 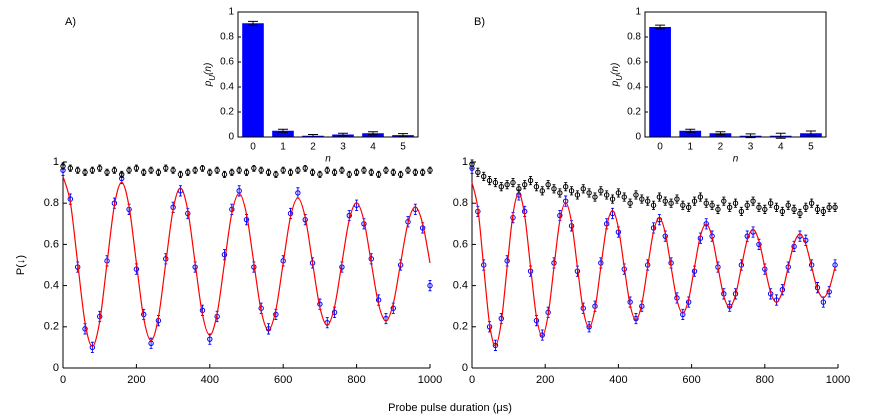 What do you see at coordinates (63, 380) in the screenshot?
I see `x-tick-label: 0` at bounding box center [63, 380].